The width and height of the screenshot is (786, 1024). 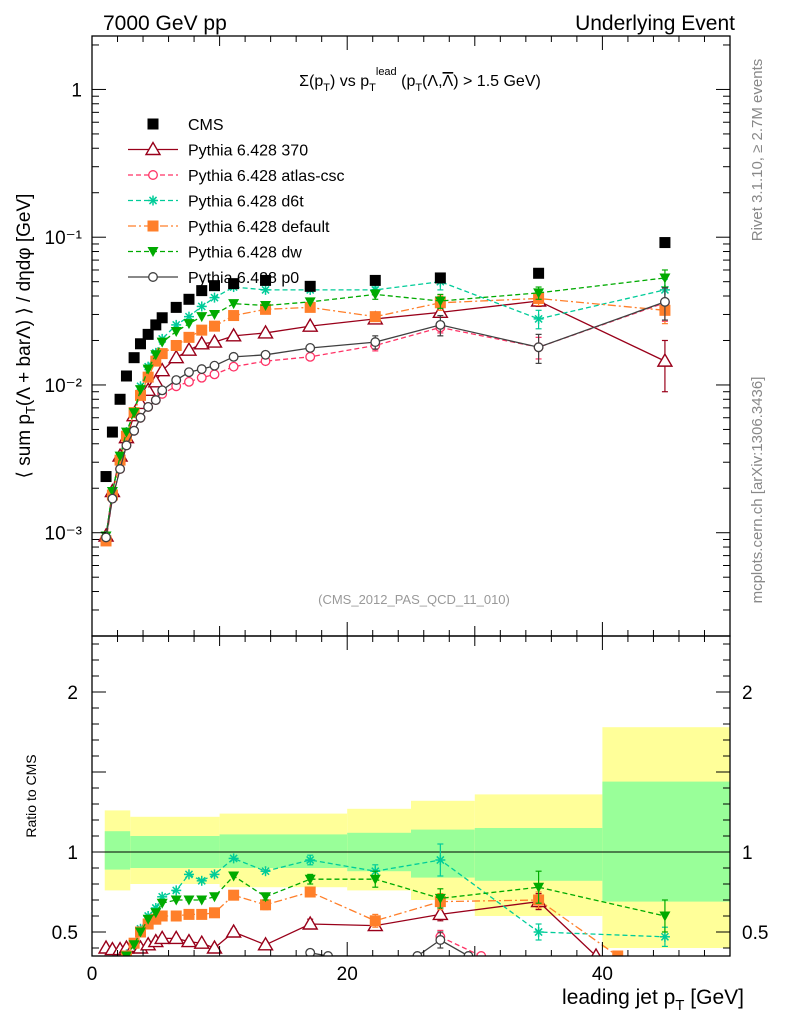 I want to click on legend-label: Pythia 6.428 default, so click(x=259, y=227).